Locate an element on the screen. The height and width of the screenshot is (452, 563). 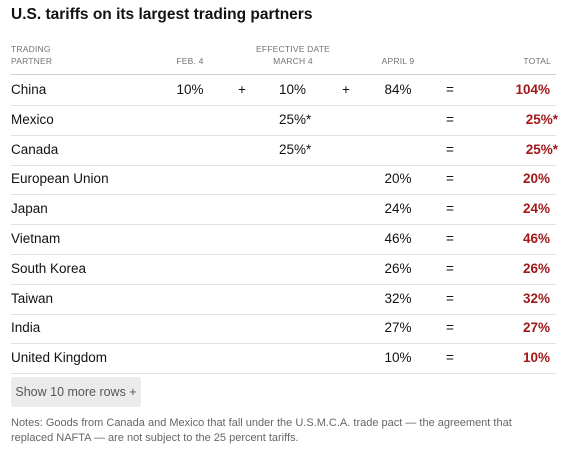
total-value: 104% is located at coordinates (532, 89).